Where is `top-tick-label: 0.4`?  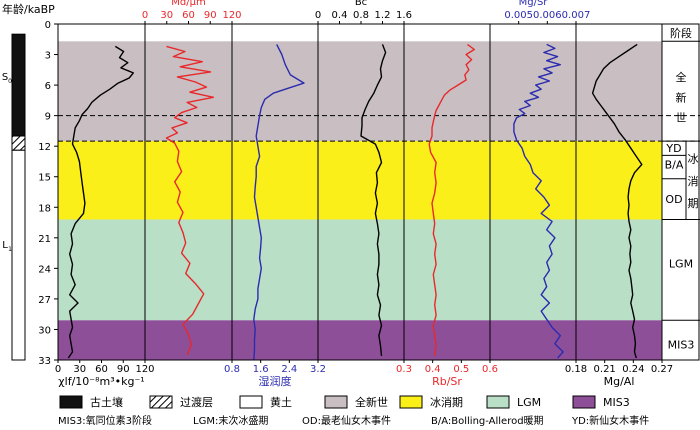
top-tick-label: 0.4 is located at coordinates (340, 15).